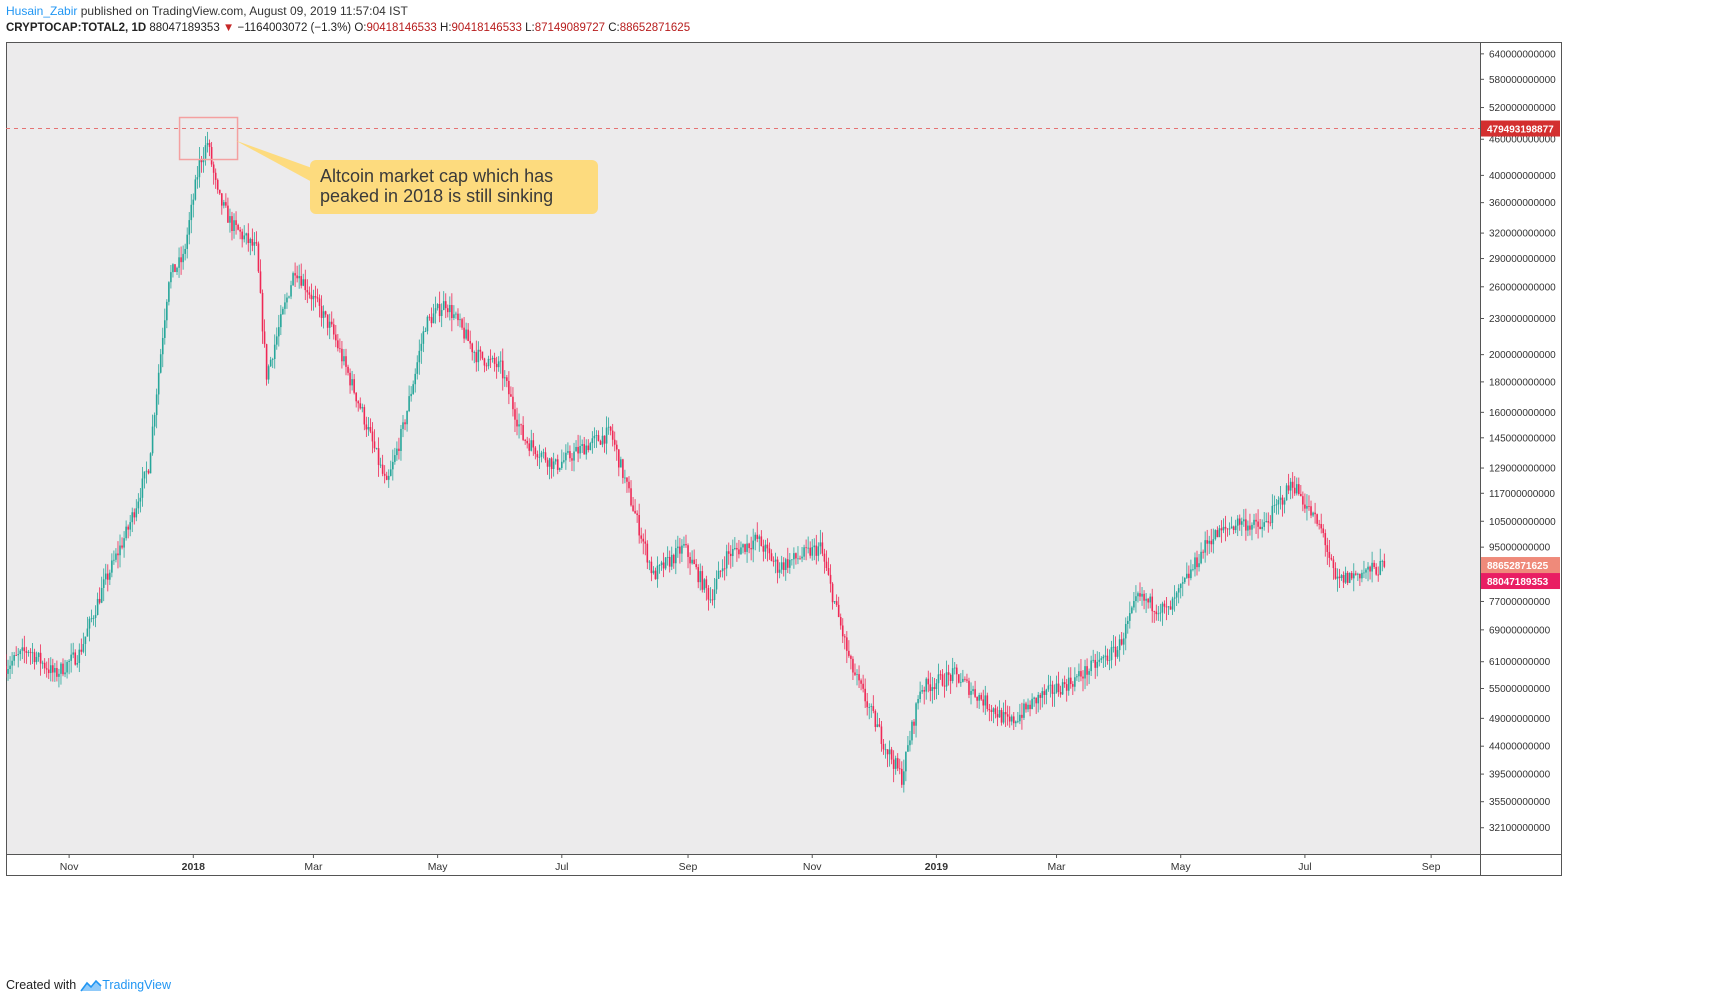  I want to click on created-with-text: Created with, so click(41, 985).